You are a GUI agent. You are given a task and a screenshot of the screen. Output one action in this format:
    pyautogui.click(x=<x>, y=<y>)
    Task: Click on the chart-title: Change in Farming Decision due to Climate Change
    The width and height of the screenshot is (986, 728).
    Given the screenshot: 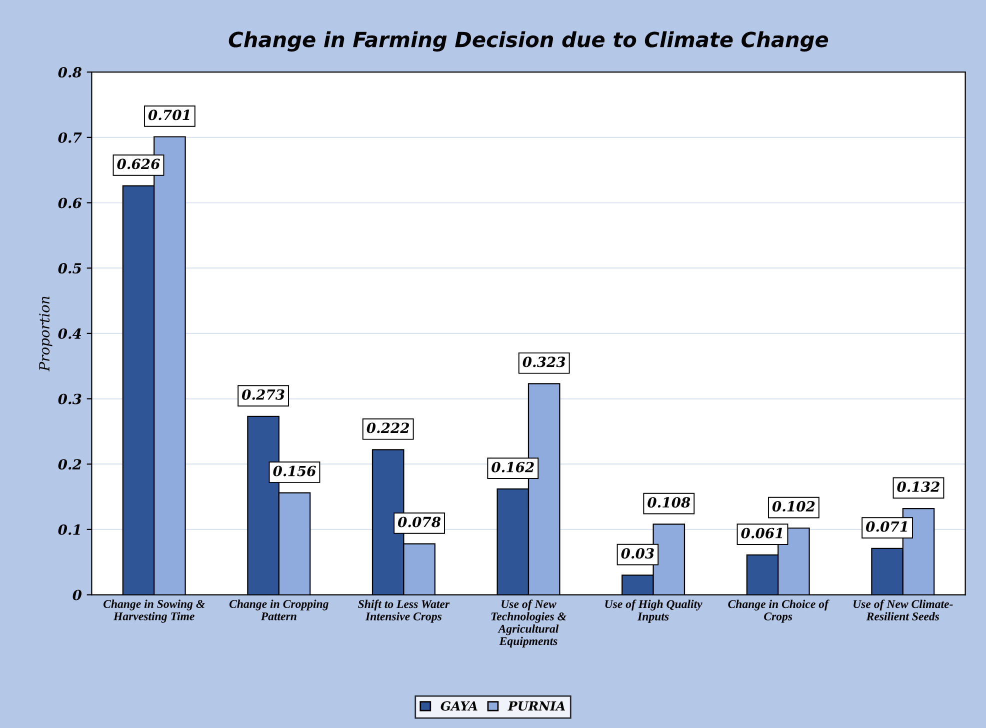 What is the action you would take?
    pyautogui.click(x=528, y=41)
    